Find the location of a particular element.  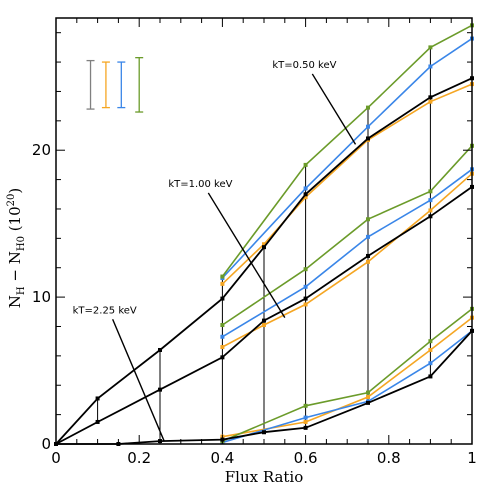

y-tick-label: 0 is located at coordinates (46, 444).